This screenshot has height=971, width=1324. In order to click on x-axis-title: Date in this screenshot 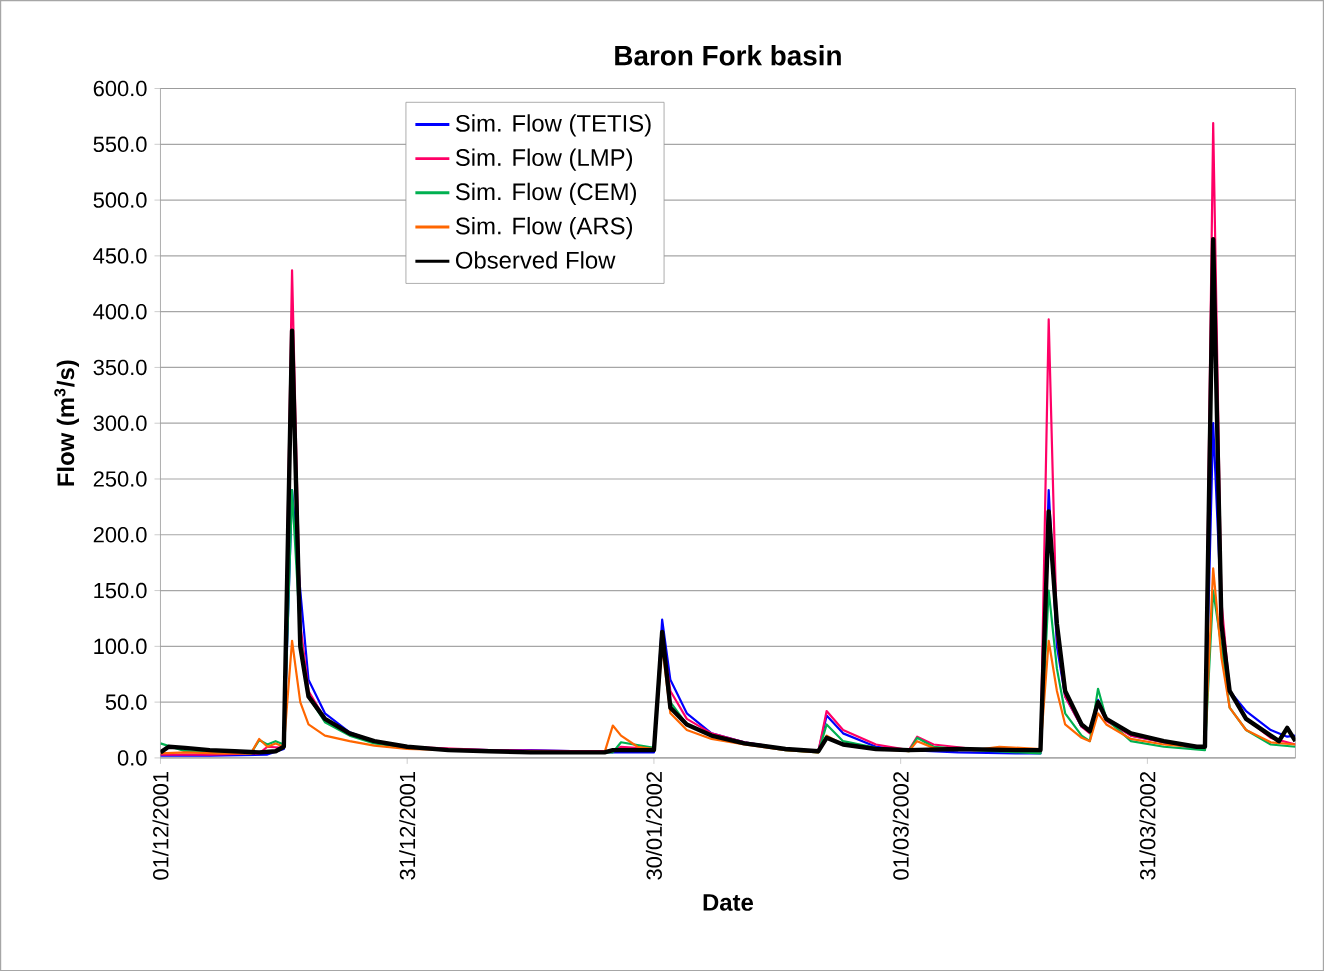, I will do `click(728, 902)`.